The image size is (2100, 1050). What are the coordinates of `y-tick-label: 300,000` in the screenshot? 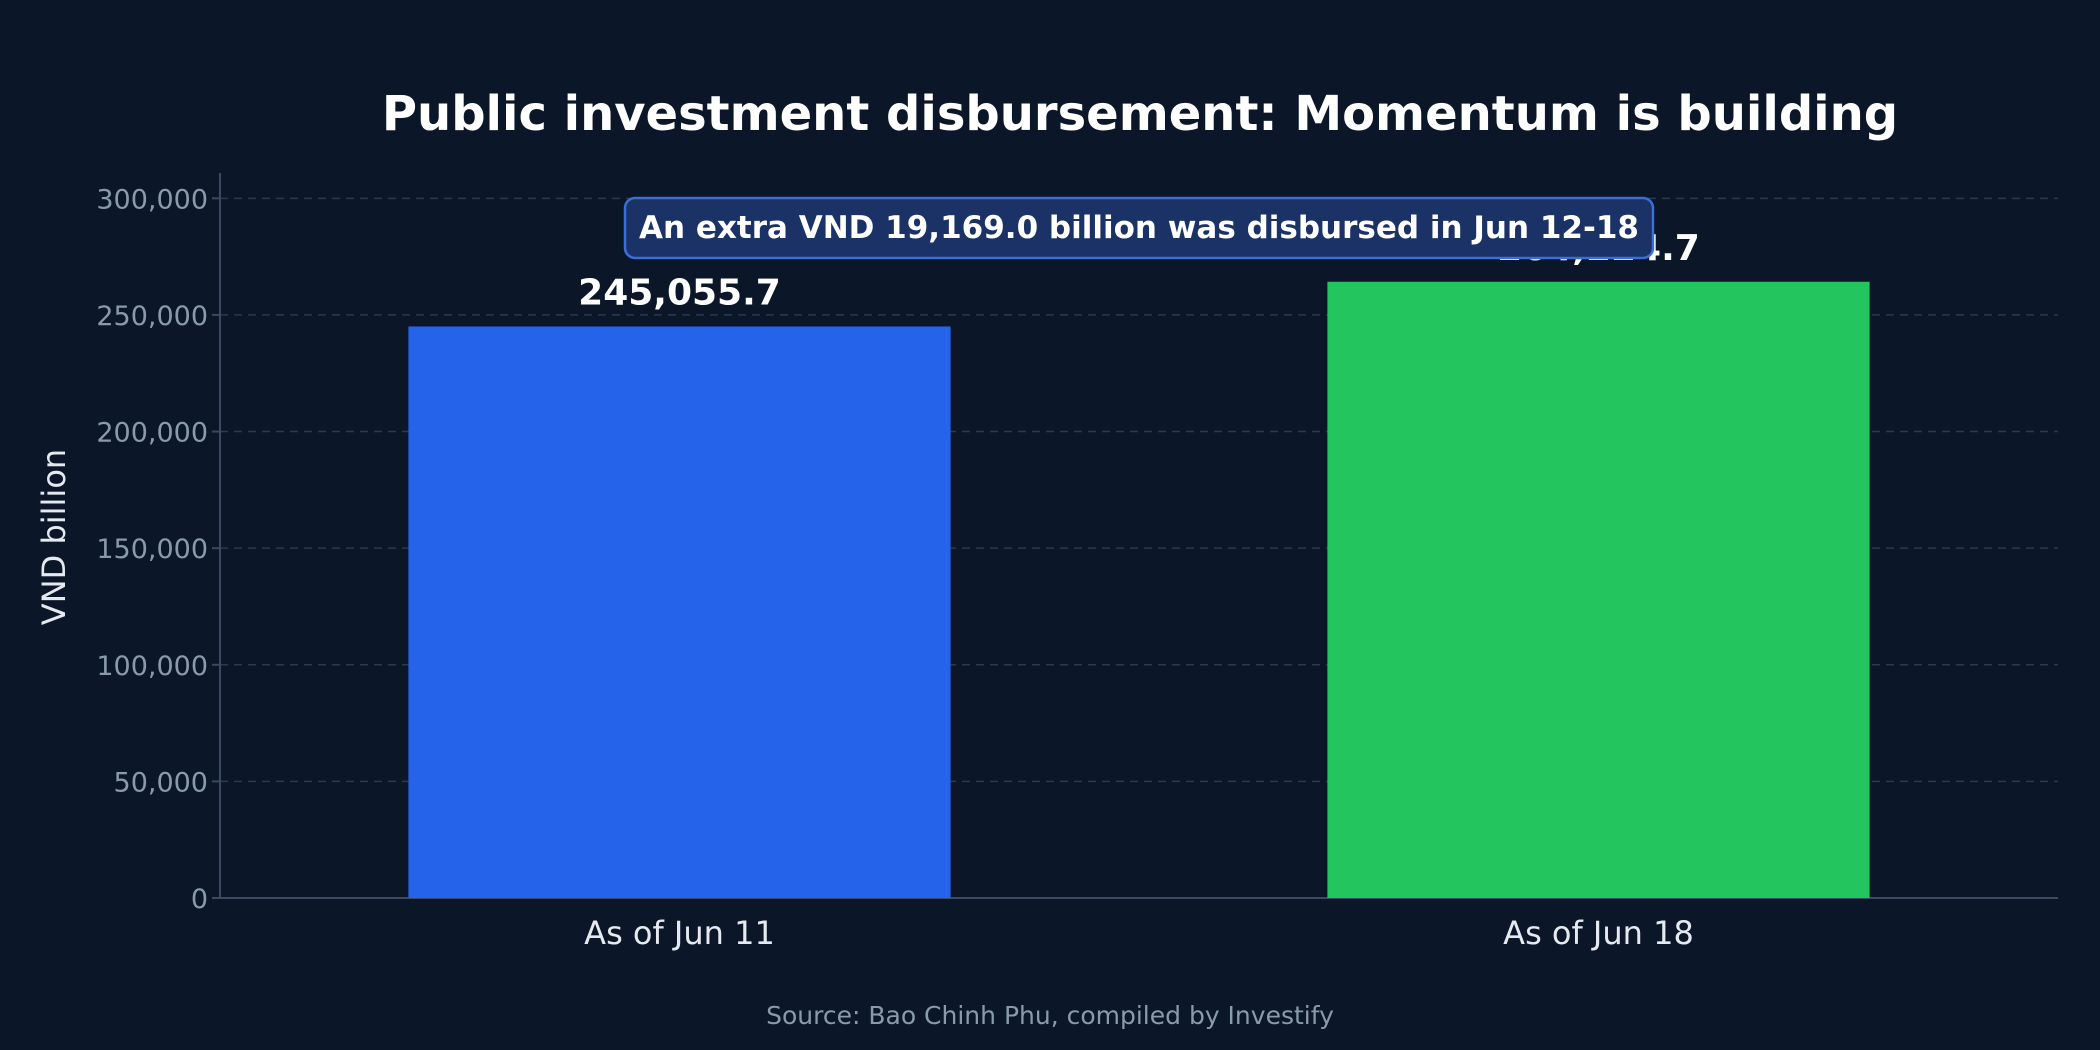 It's located at (152, 199).